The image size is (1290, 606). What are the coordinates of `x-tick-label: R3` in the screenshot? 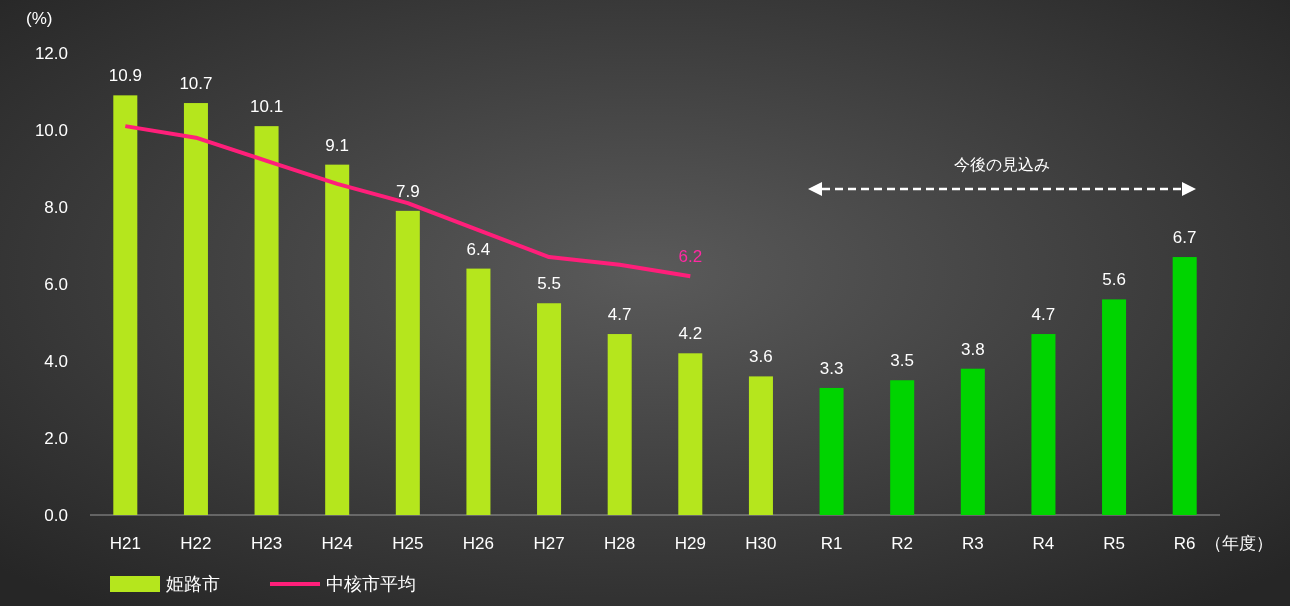 It's located at (972, 543).